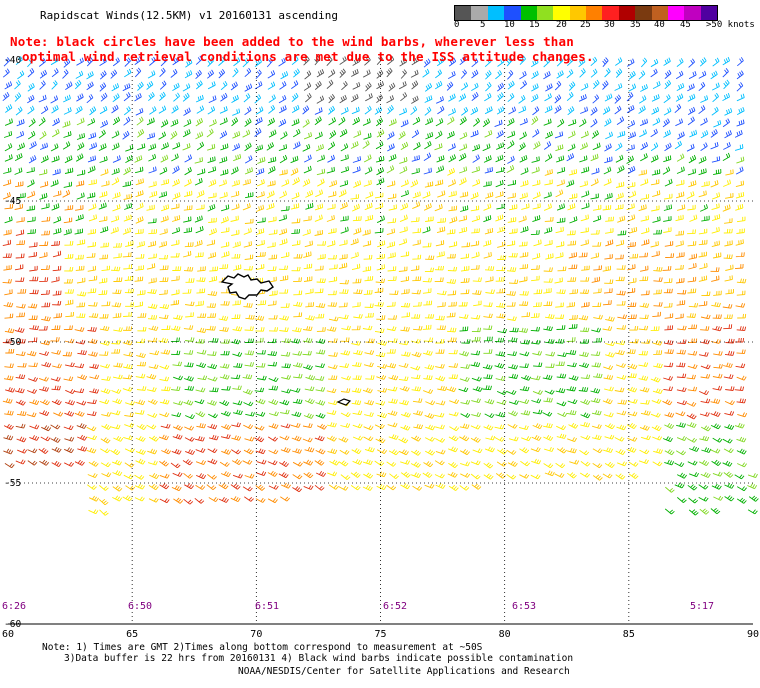 This screenshot has height=688, width=760. Describe the element at coordinates (685, 25) in the screenshot. I see `legend-label: 45` at that location.